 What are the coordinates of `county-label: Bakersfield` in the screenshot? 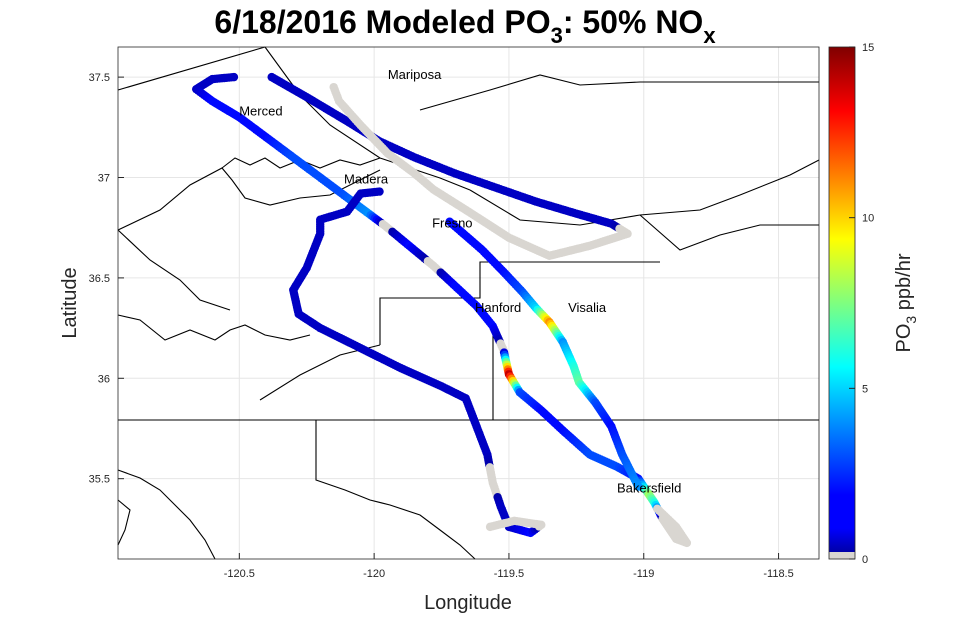 It's located at (649, 488).